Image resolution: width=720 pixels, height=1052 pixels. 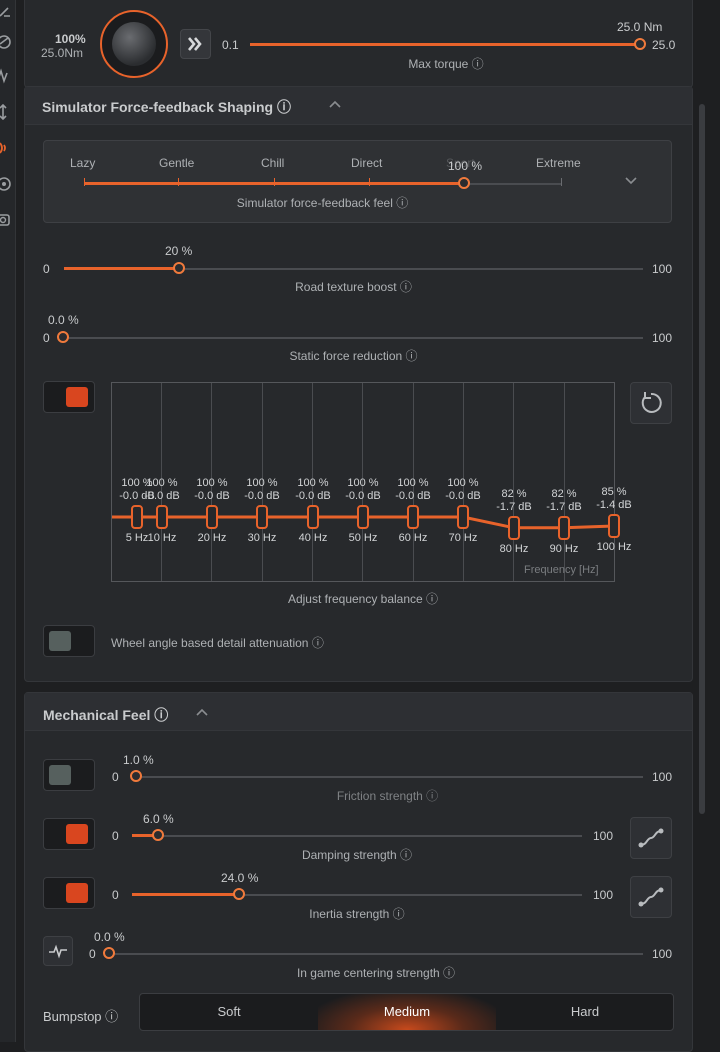 I want to click on centering-icon-button, so click(x=58, y=951).